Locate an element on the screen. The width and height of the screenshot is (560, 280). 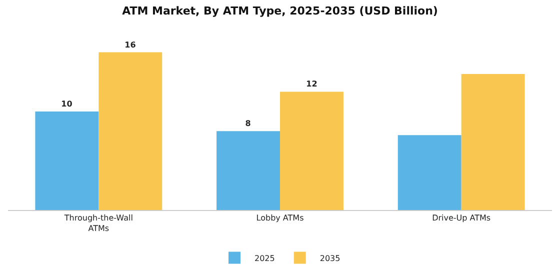
data-label: 16 is located at coordinates (130, 45).